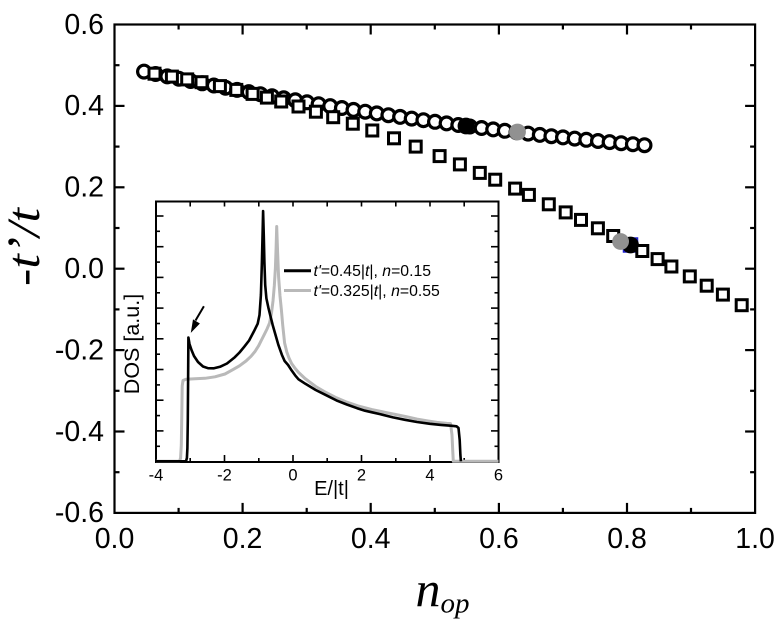 The width and height of the screenshot is (783, 628). What do you see at coordinates (156, 476) in the screenshot?
I see `svg-text: -4` at bounding box center [156, 476].